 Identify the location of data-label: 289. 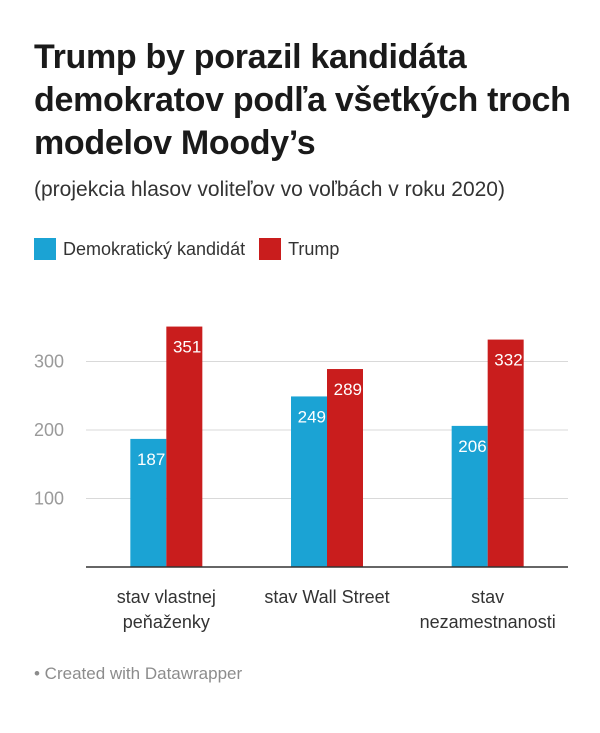
(348, 389).